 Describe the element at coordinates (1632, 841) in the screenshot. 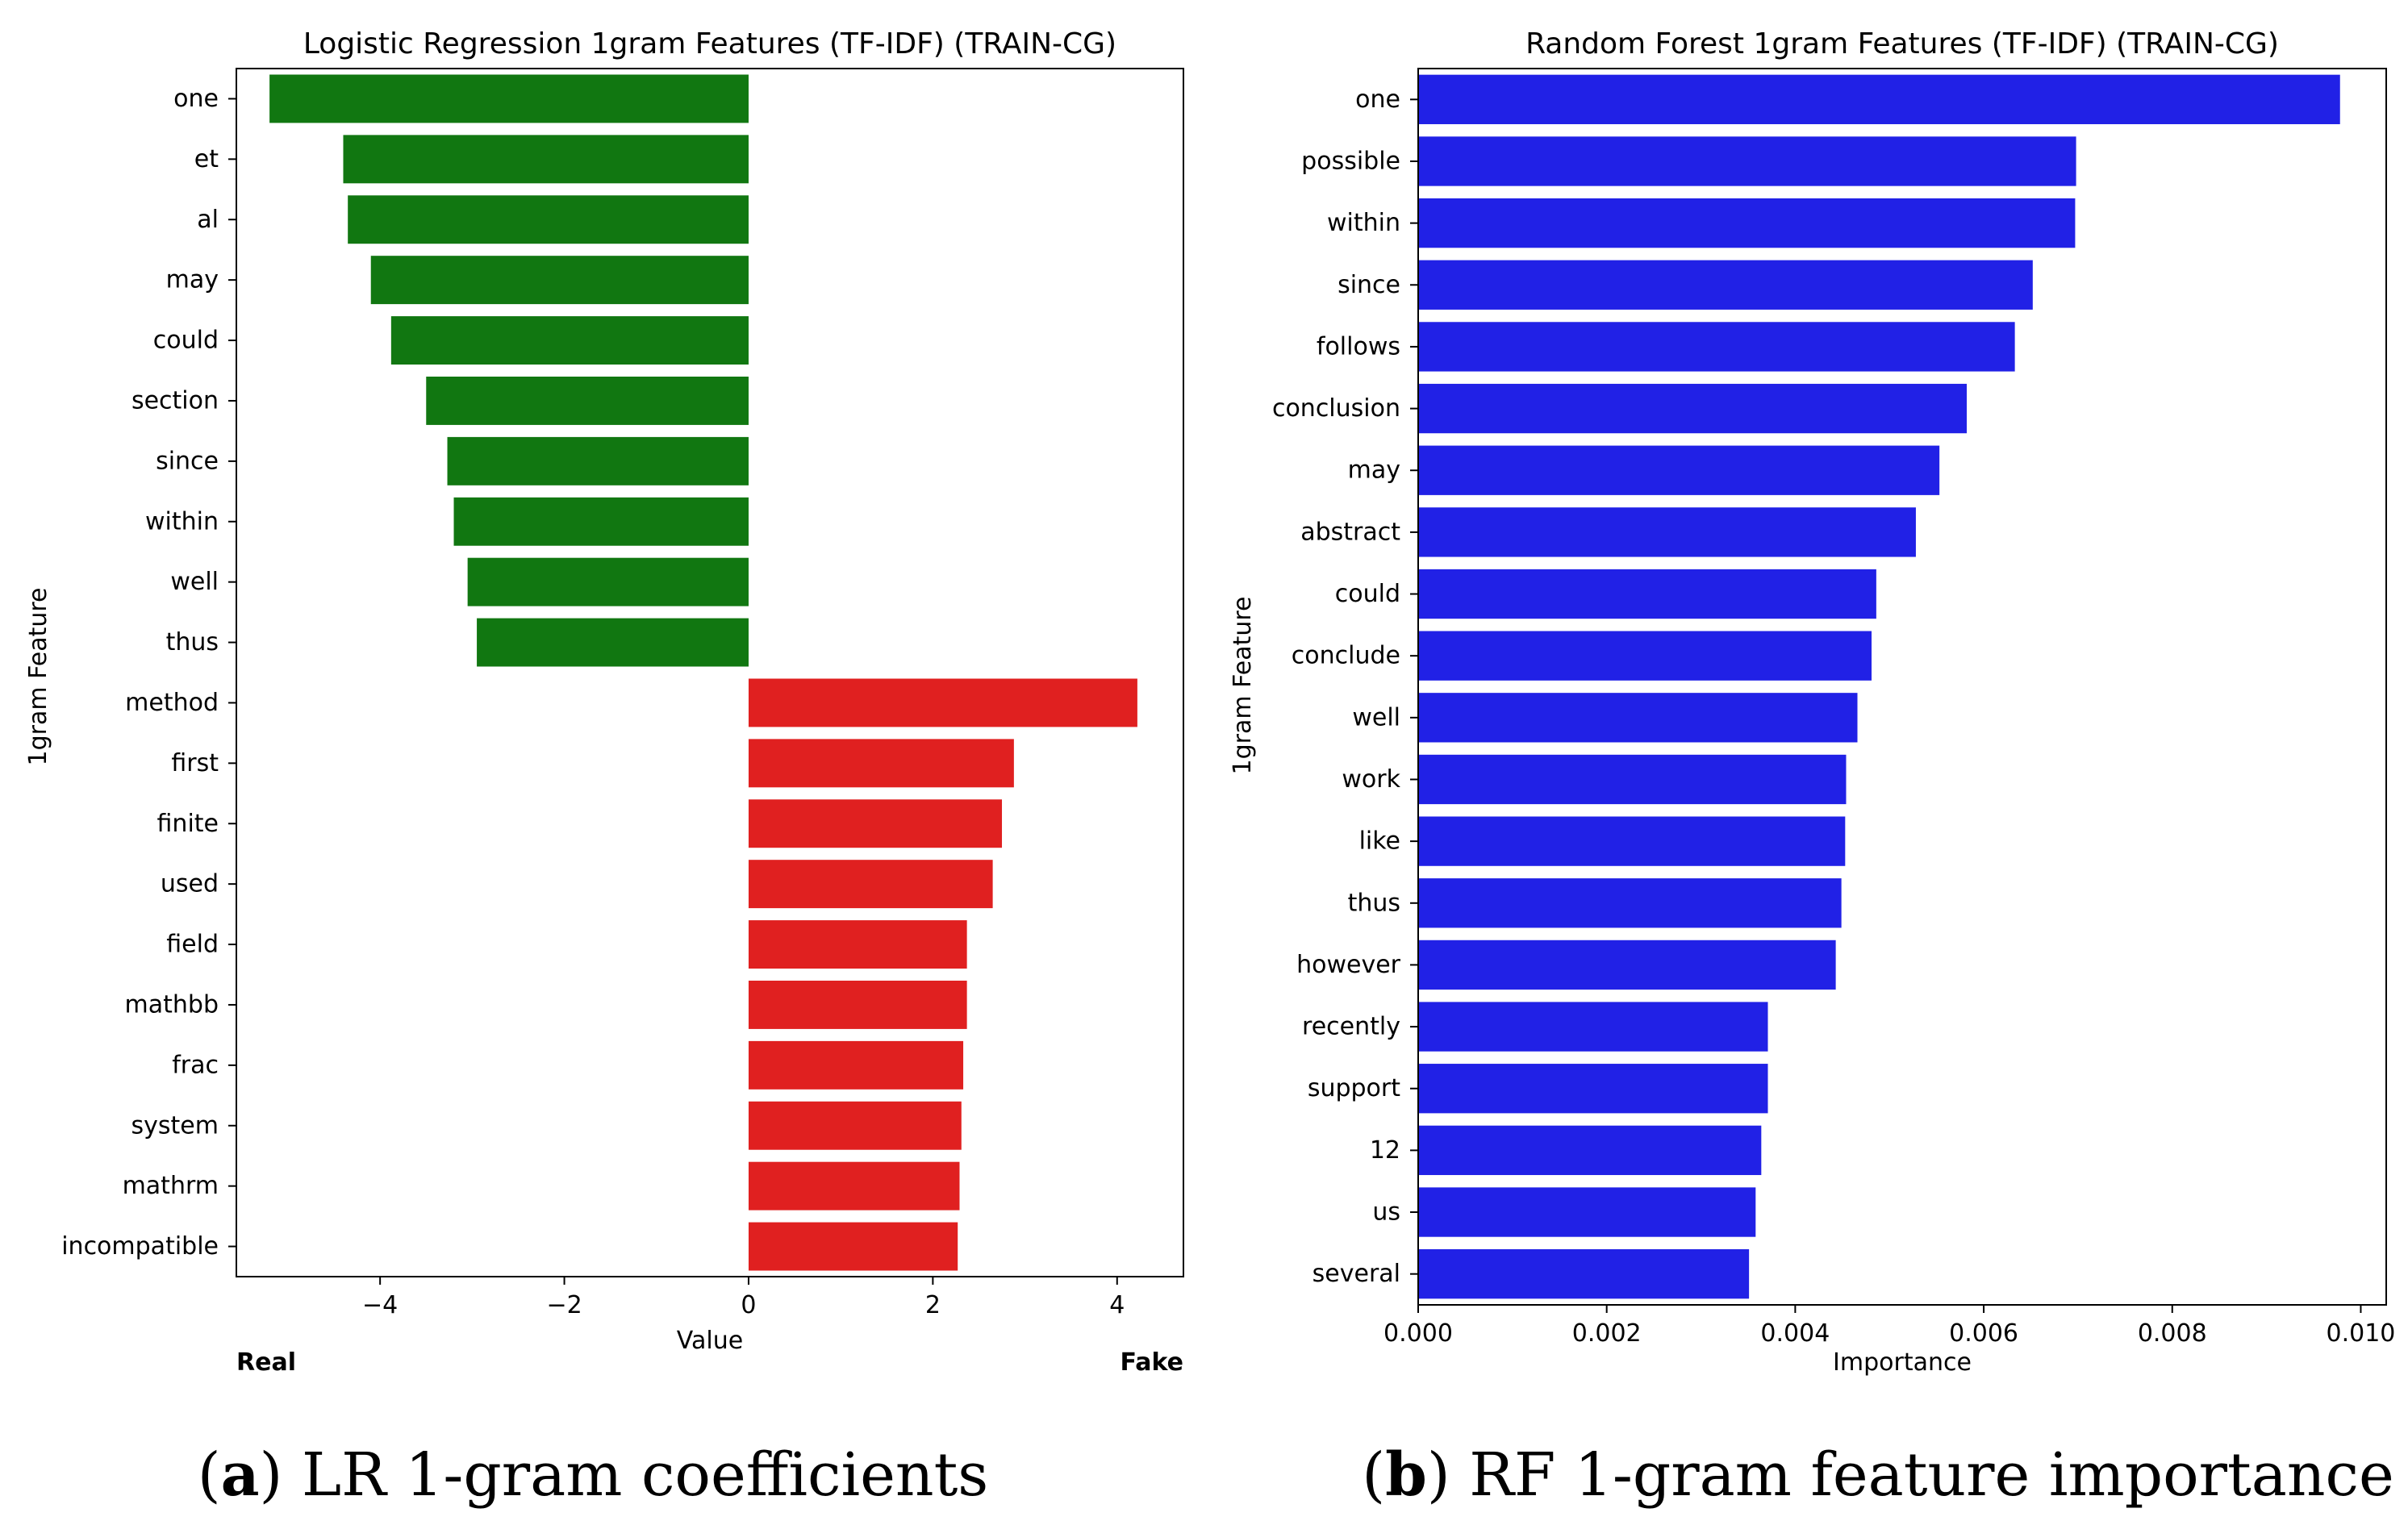

I see `rf-bar-like` at that location.